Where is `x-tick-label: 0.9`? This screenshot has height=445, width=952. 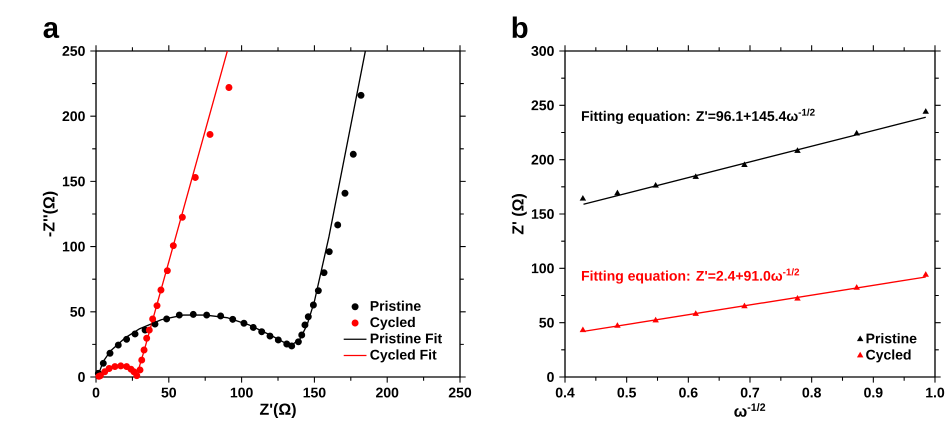
x-tick-label: 0.9 is located at coordinates (873, 393).